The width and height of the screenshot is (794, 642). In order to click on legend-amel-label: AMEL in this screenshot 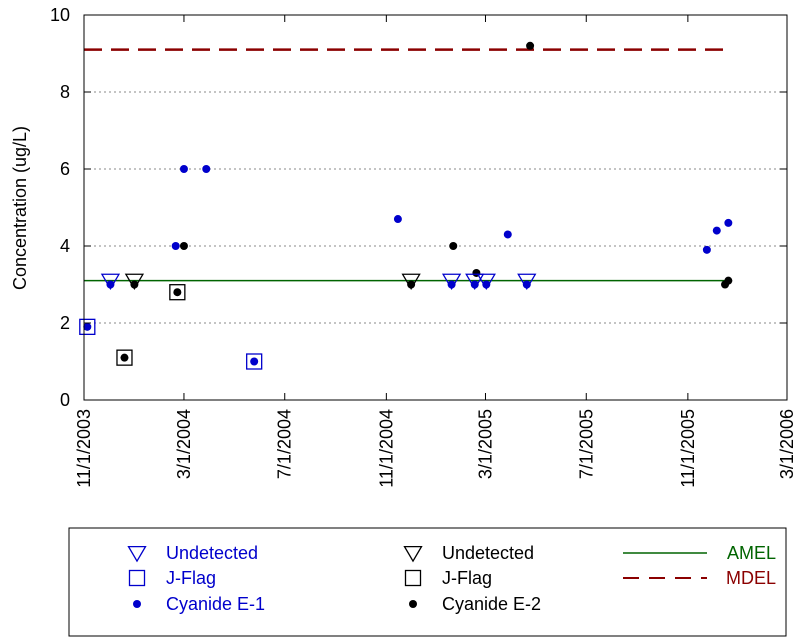, I will do `click(751, 553)`.